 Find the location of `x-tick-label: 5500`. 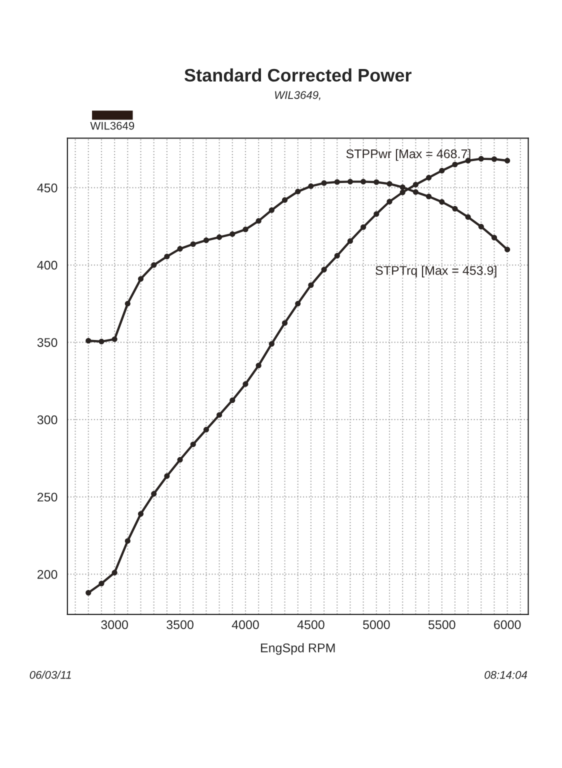

x-tick-label: 5500 is located at coordinates (442, 625).